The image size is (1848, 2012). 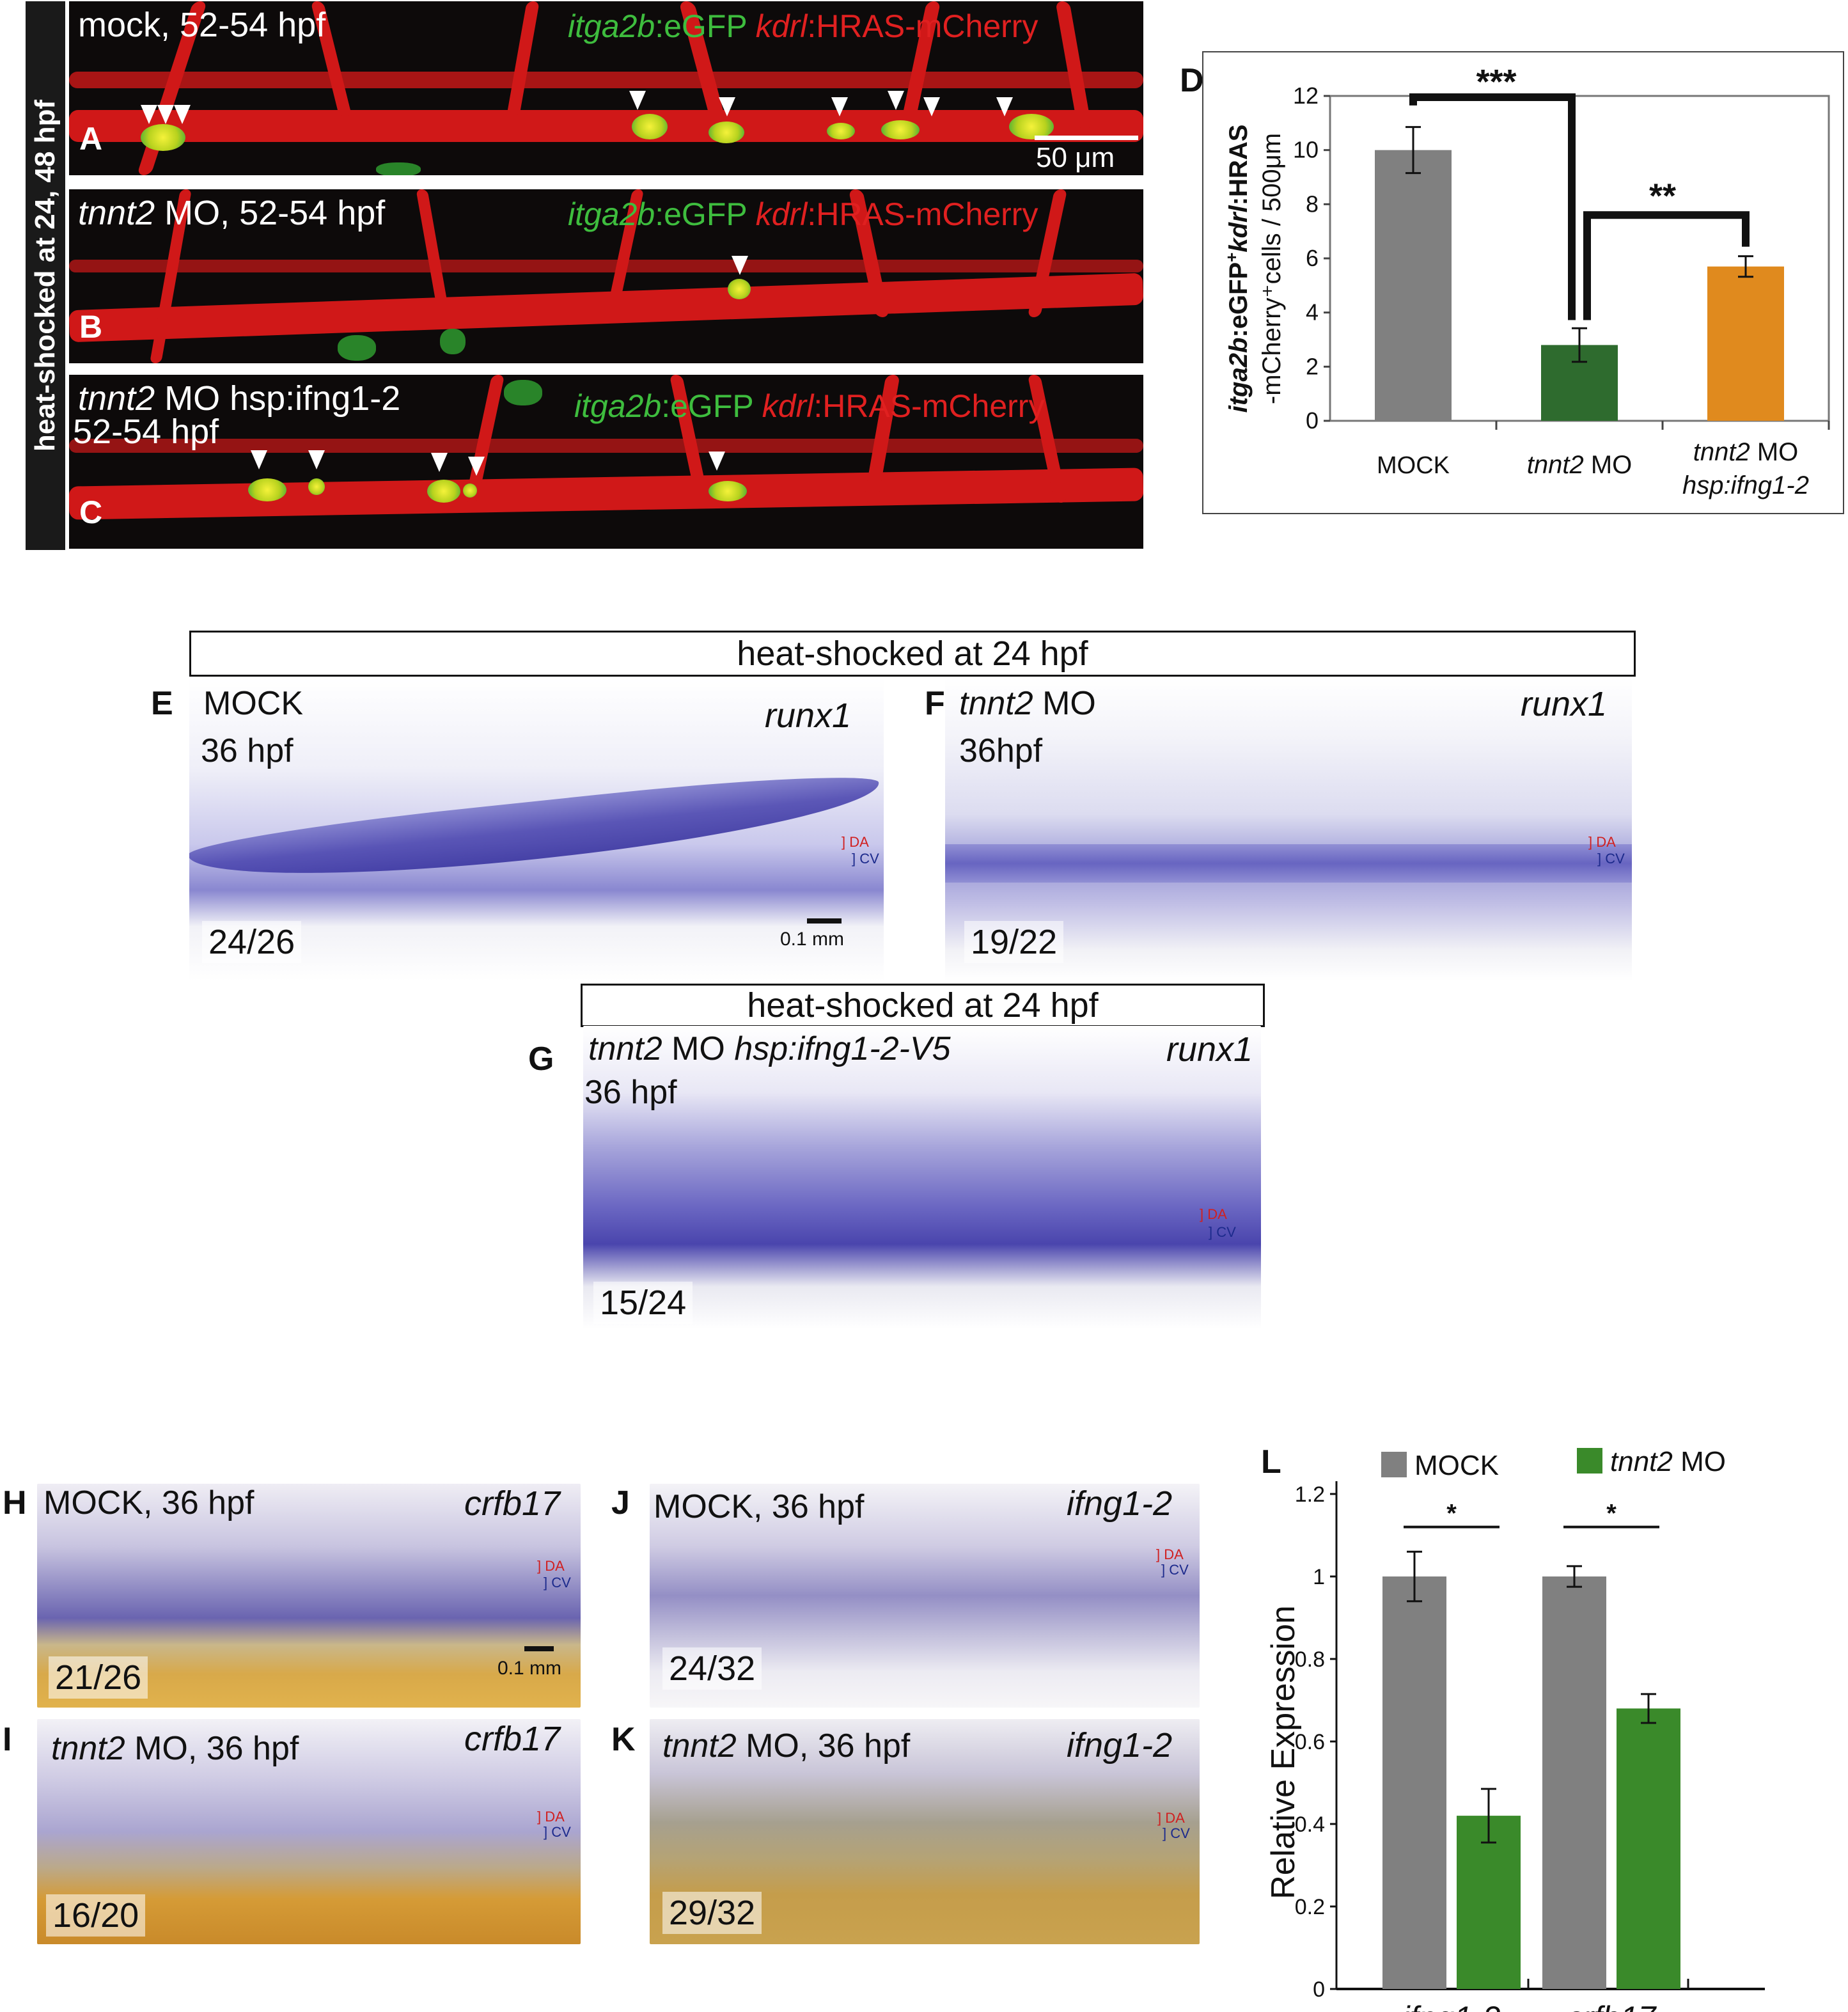 I want to click on chart-d-xlabel-rescue-line1: tnnt2 MO, so click(x=1746, y=452).